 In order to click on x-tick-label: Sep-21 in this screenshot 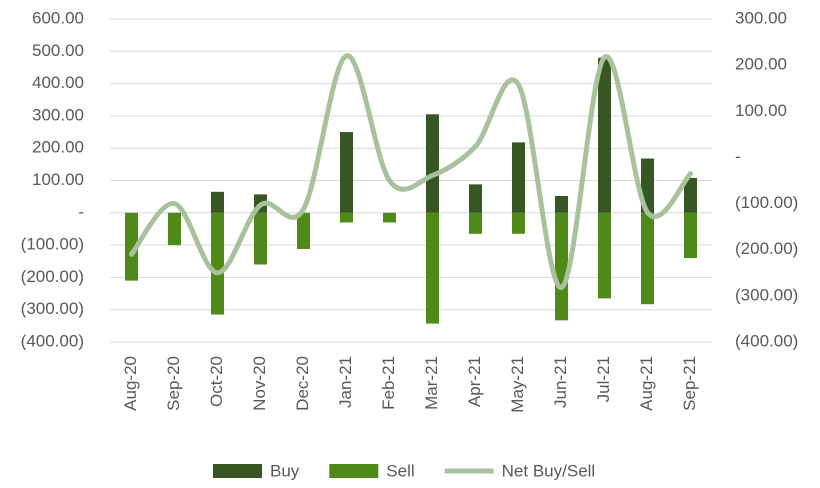, I will do `click(689, 383)`.